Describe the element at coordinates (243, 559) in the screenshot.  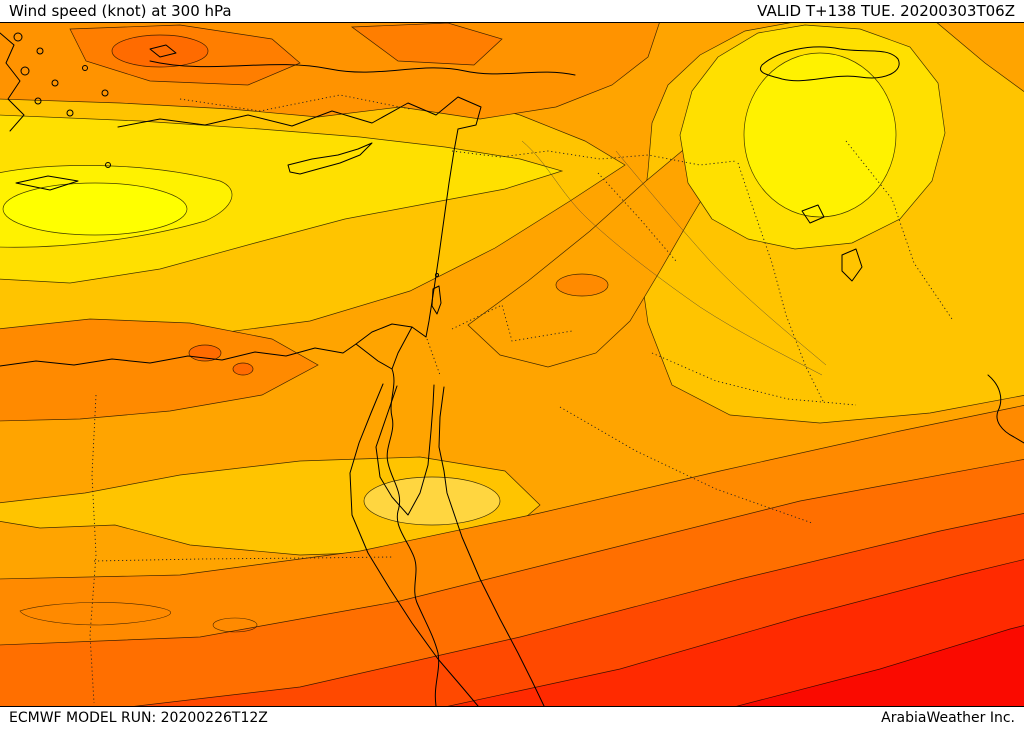
I see `border-egypt-sudan` at that location.